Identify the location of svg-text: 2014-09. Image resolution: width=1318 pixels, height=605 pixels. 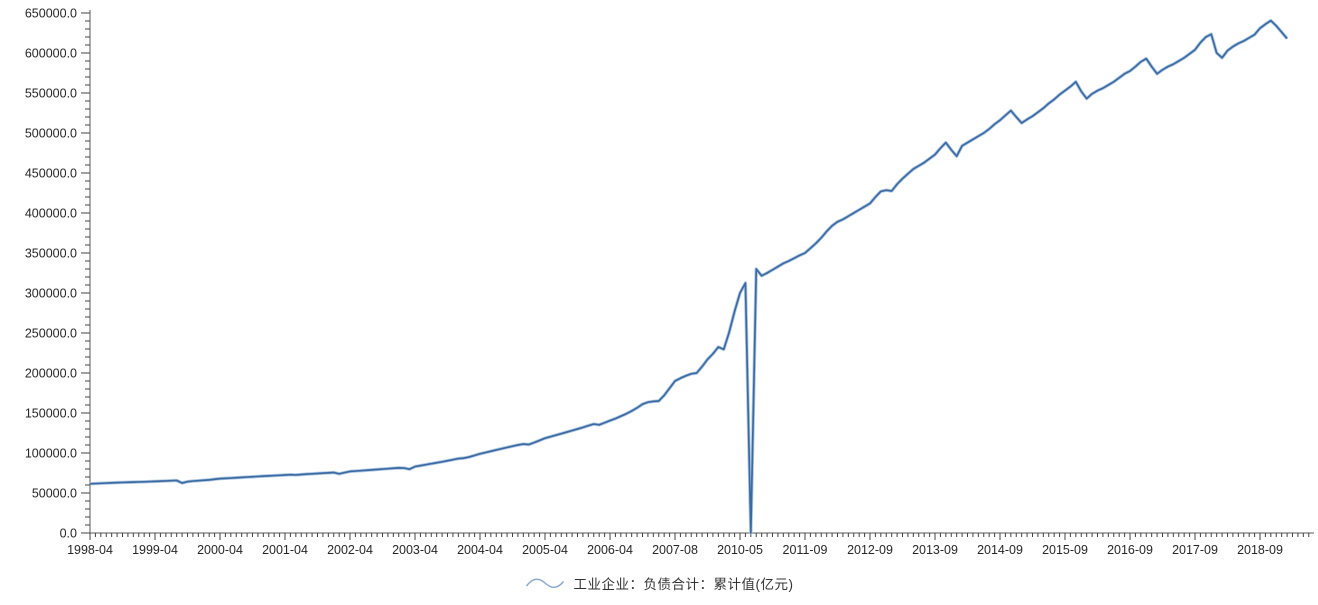
(1000, 550).